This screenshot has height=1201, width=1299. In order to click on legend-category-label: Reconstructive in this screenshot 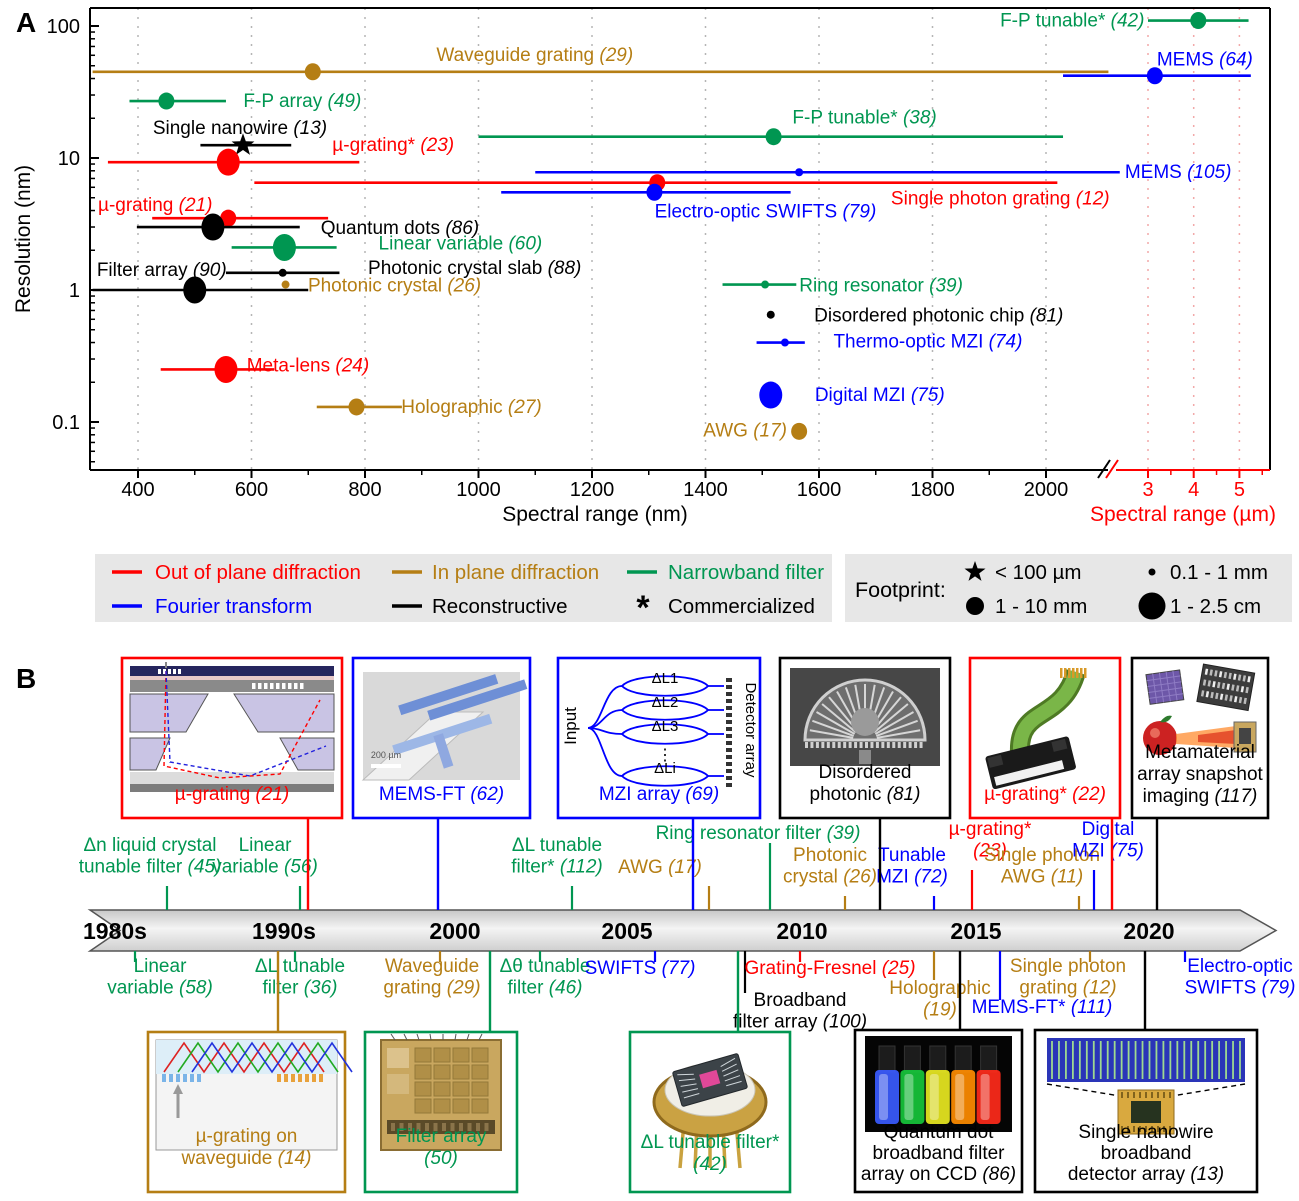, I will do `click(500, 606)`.